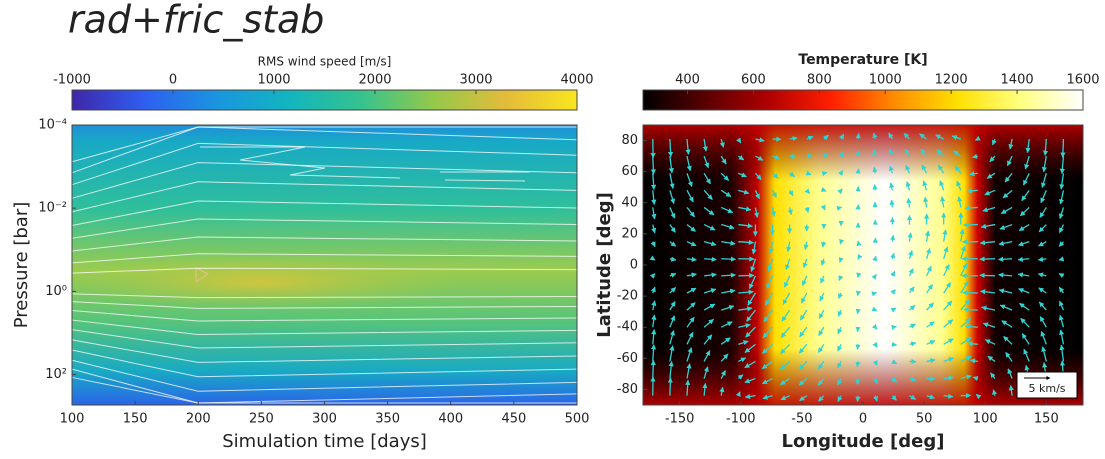 This screenshot has height=459, width=1105. I want to click on x-tick-label: 400, so click(450, 419).